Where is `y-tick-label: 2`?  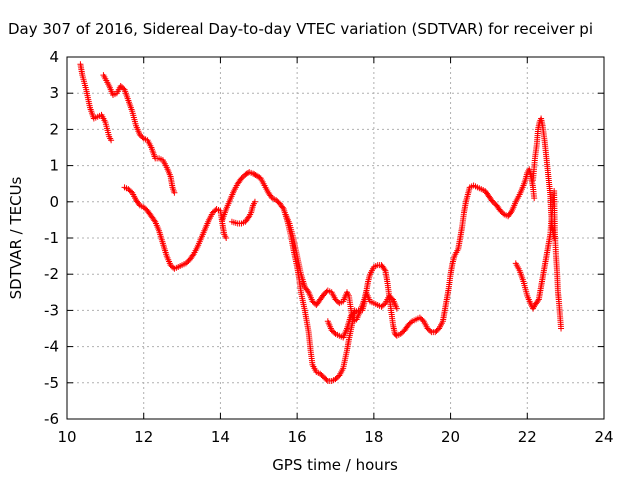 y-tick-label: 2 is located at coordinates (54, 129).